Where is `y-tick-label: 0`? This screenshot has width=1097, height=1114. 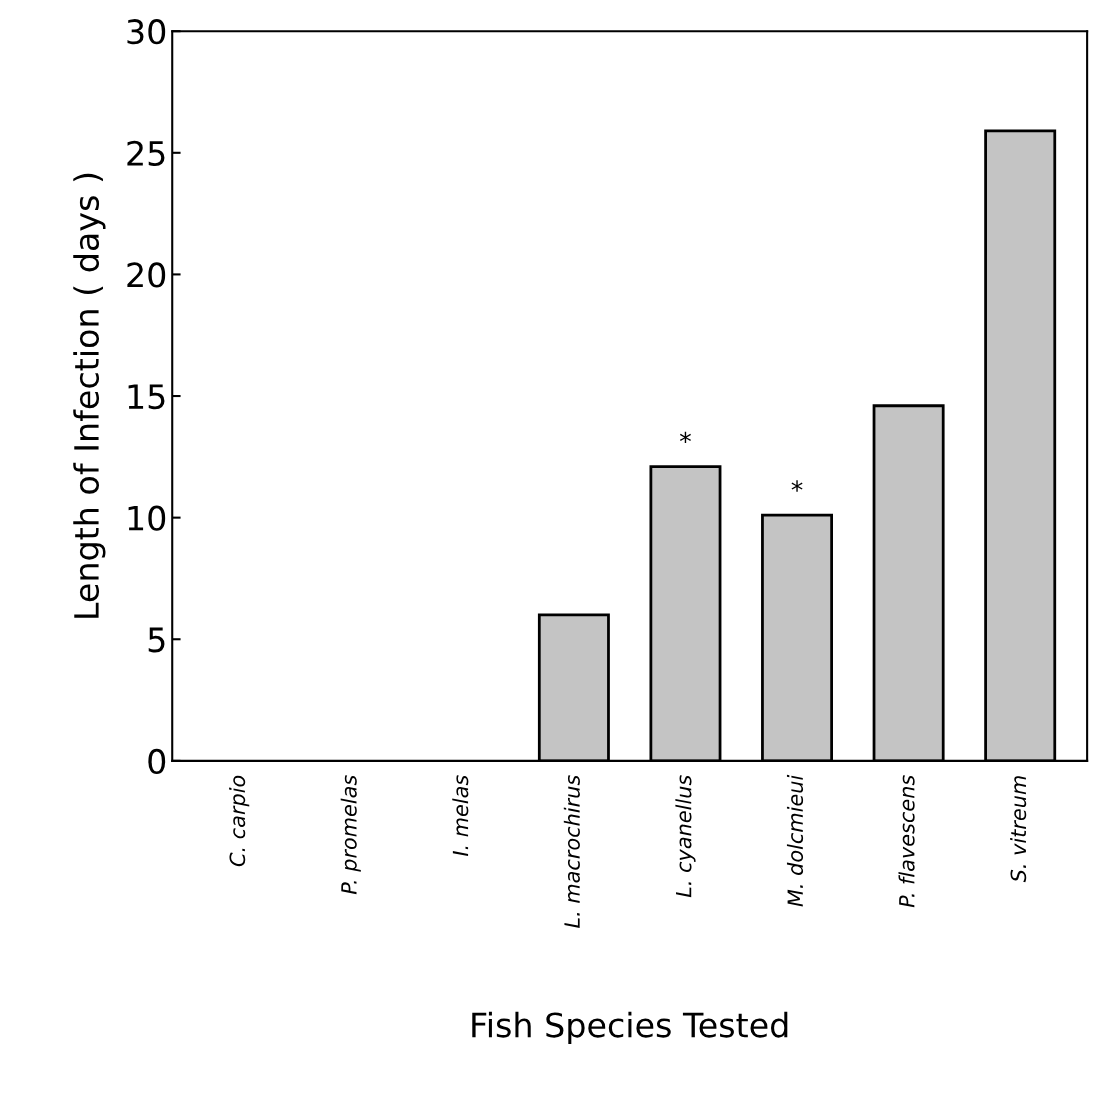 y-tick-label: 0 is located at coordinates (157, 761).